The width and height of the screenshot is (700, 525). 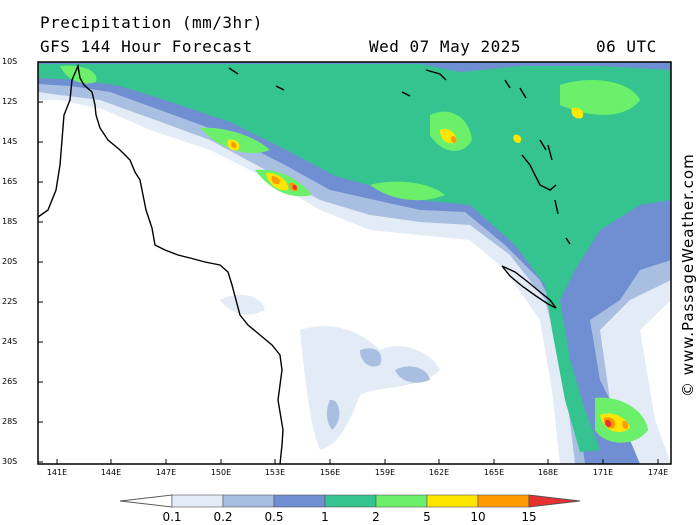 I want to click on rain-core-green-west, so click(x=186, y=131).